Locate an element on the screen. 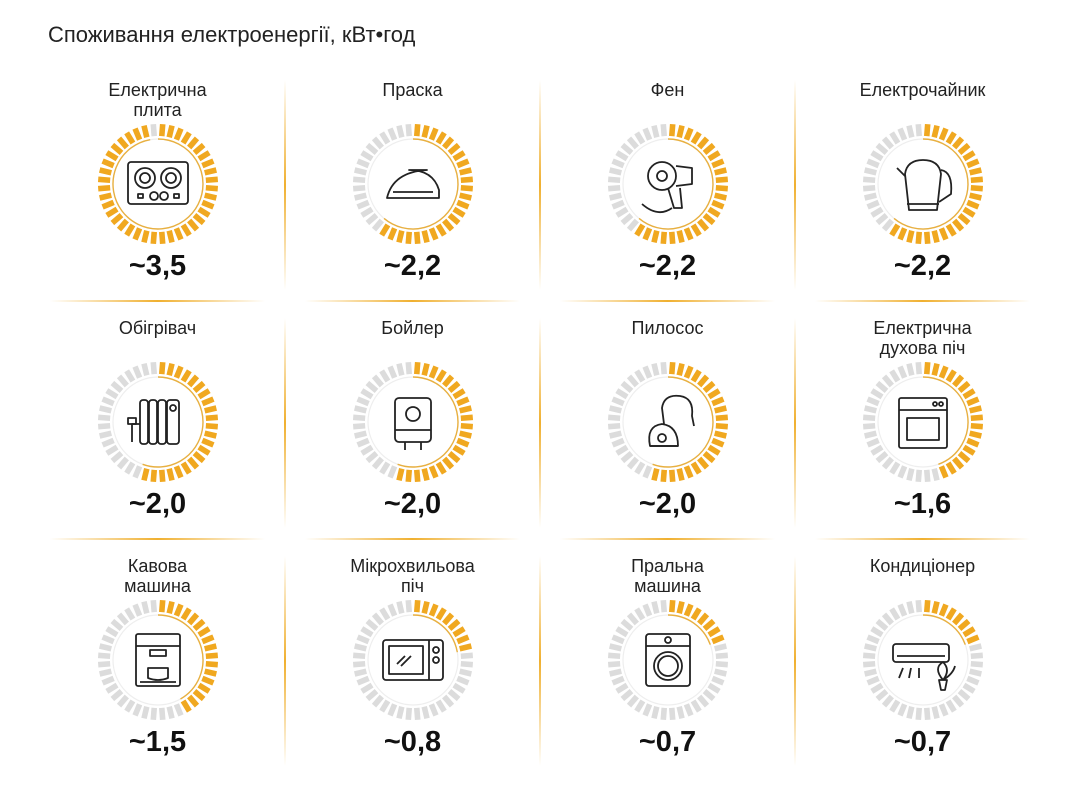  coffee-machine-icon is located at coordinates (158, 660).